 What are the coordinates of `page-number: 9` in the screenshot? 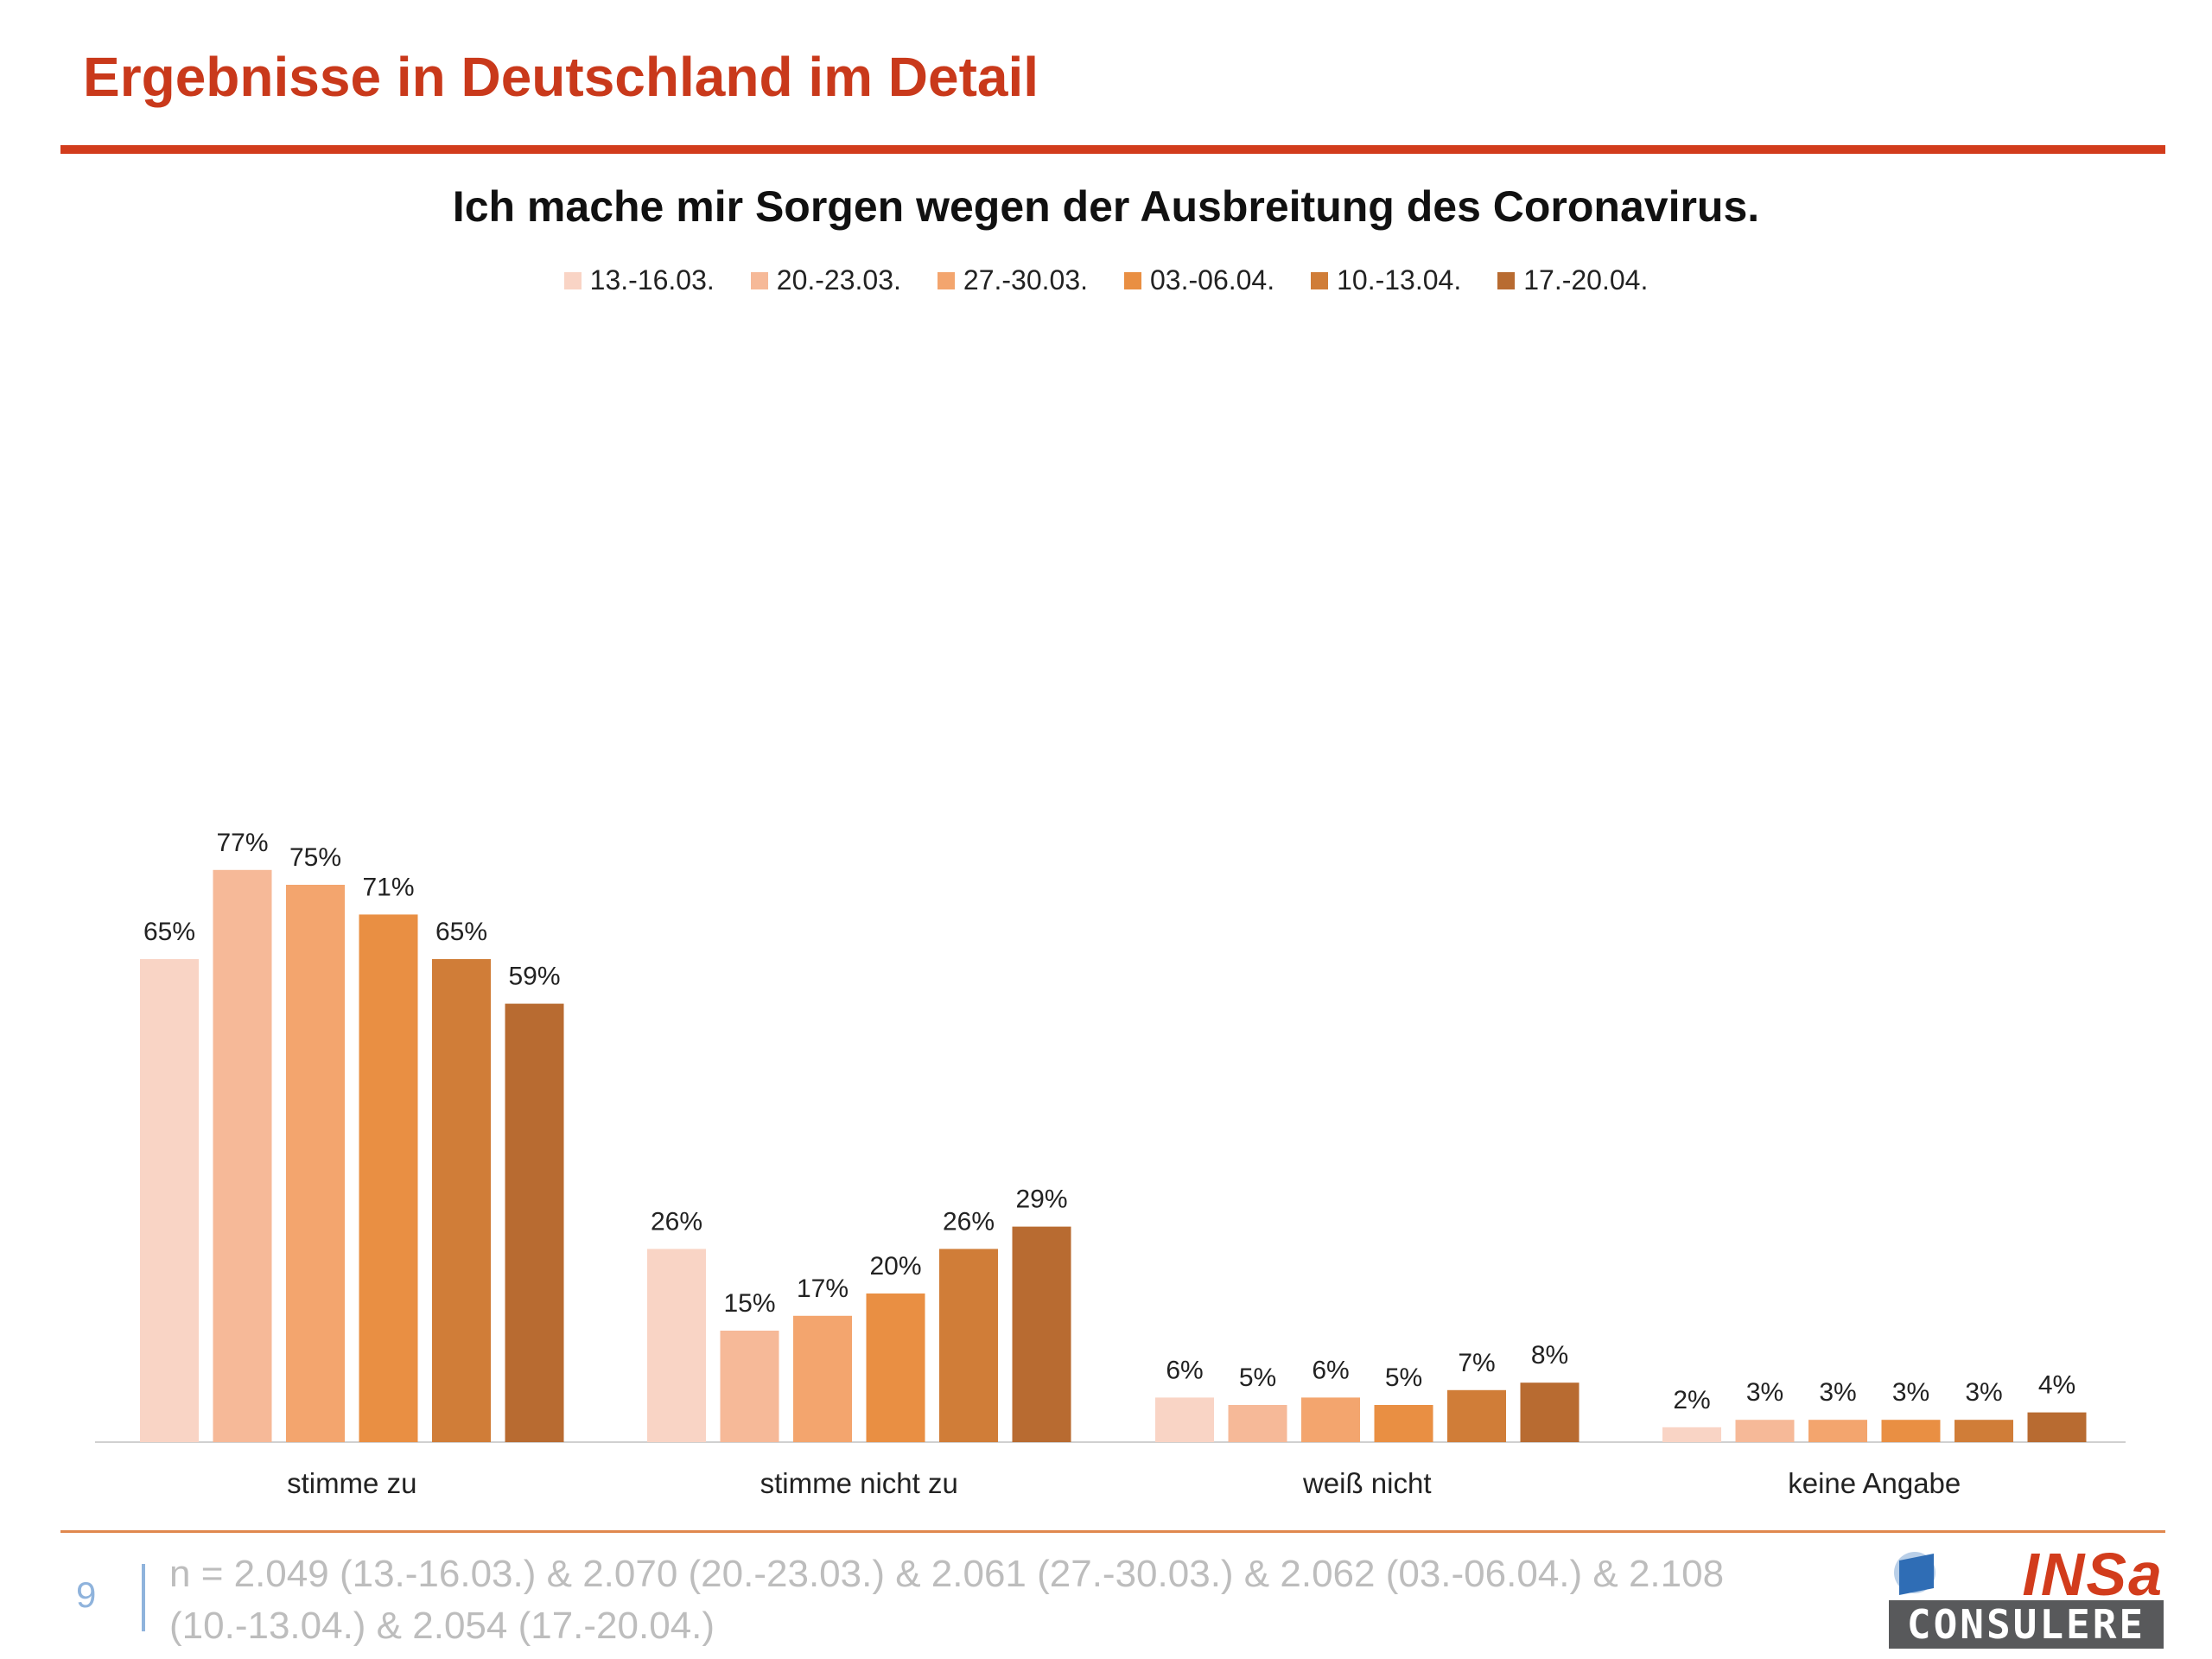 It's located at (86, 1594).